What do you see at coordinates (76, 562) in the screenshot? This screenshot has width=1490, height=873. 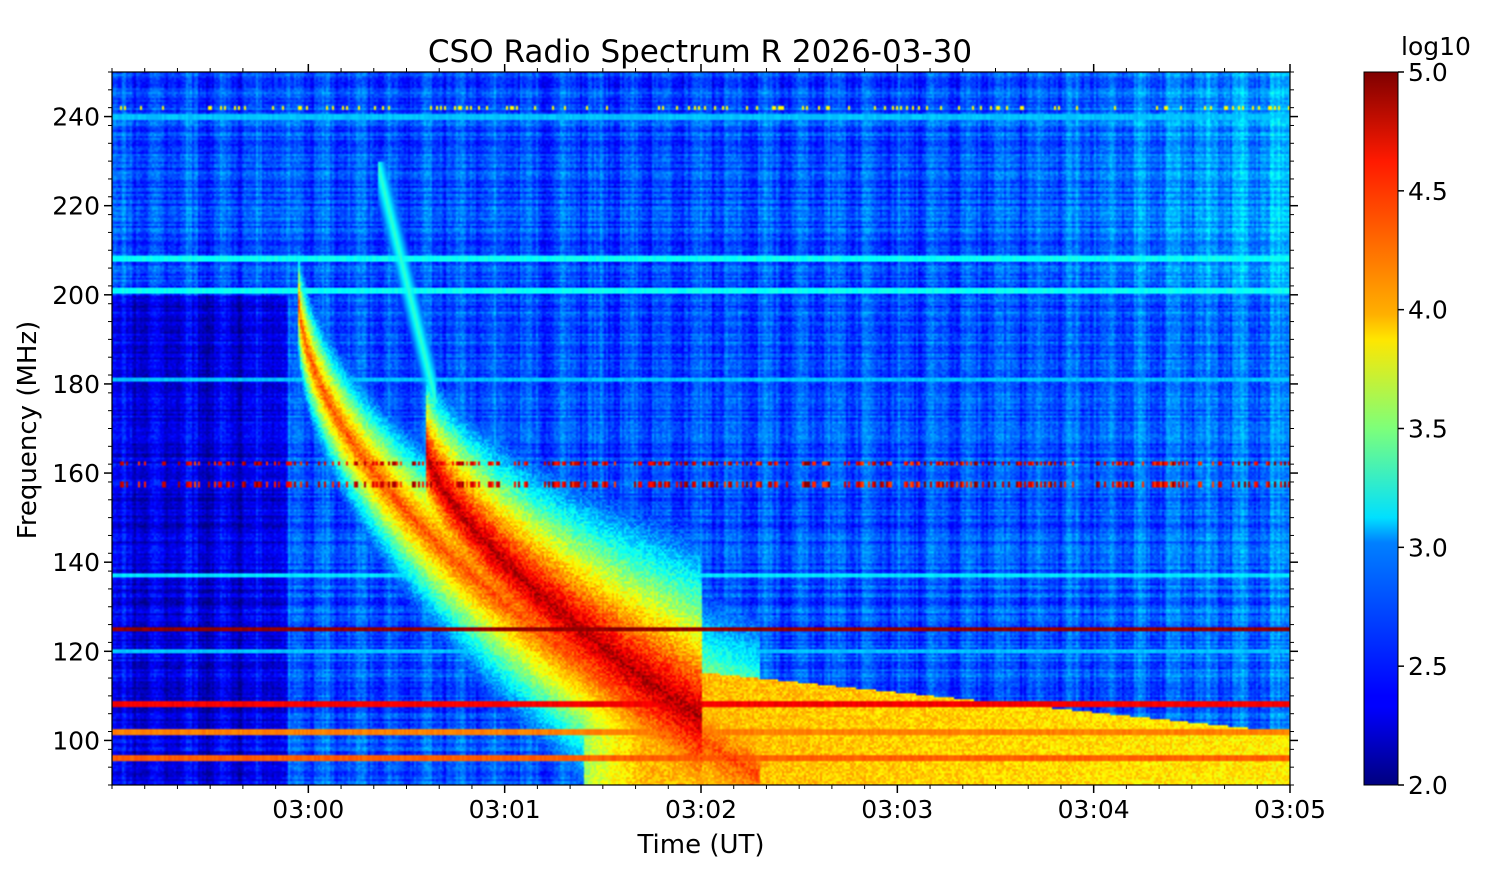 I see `y-tick-label: 140` at bounding box center [76, 562].